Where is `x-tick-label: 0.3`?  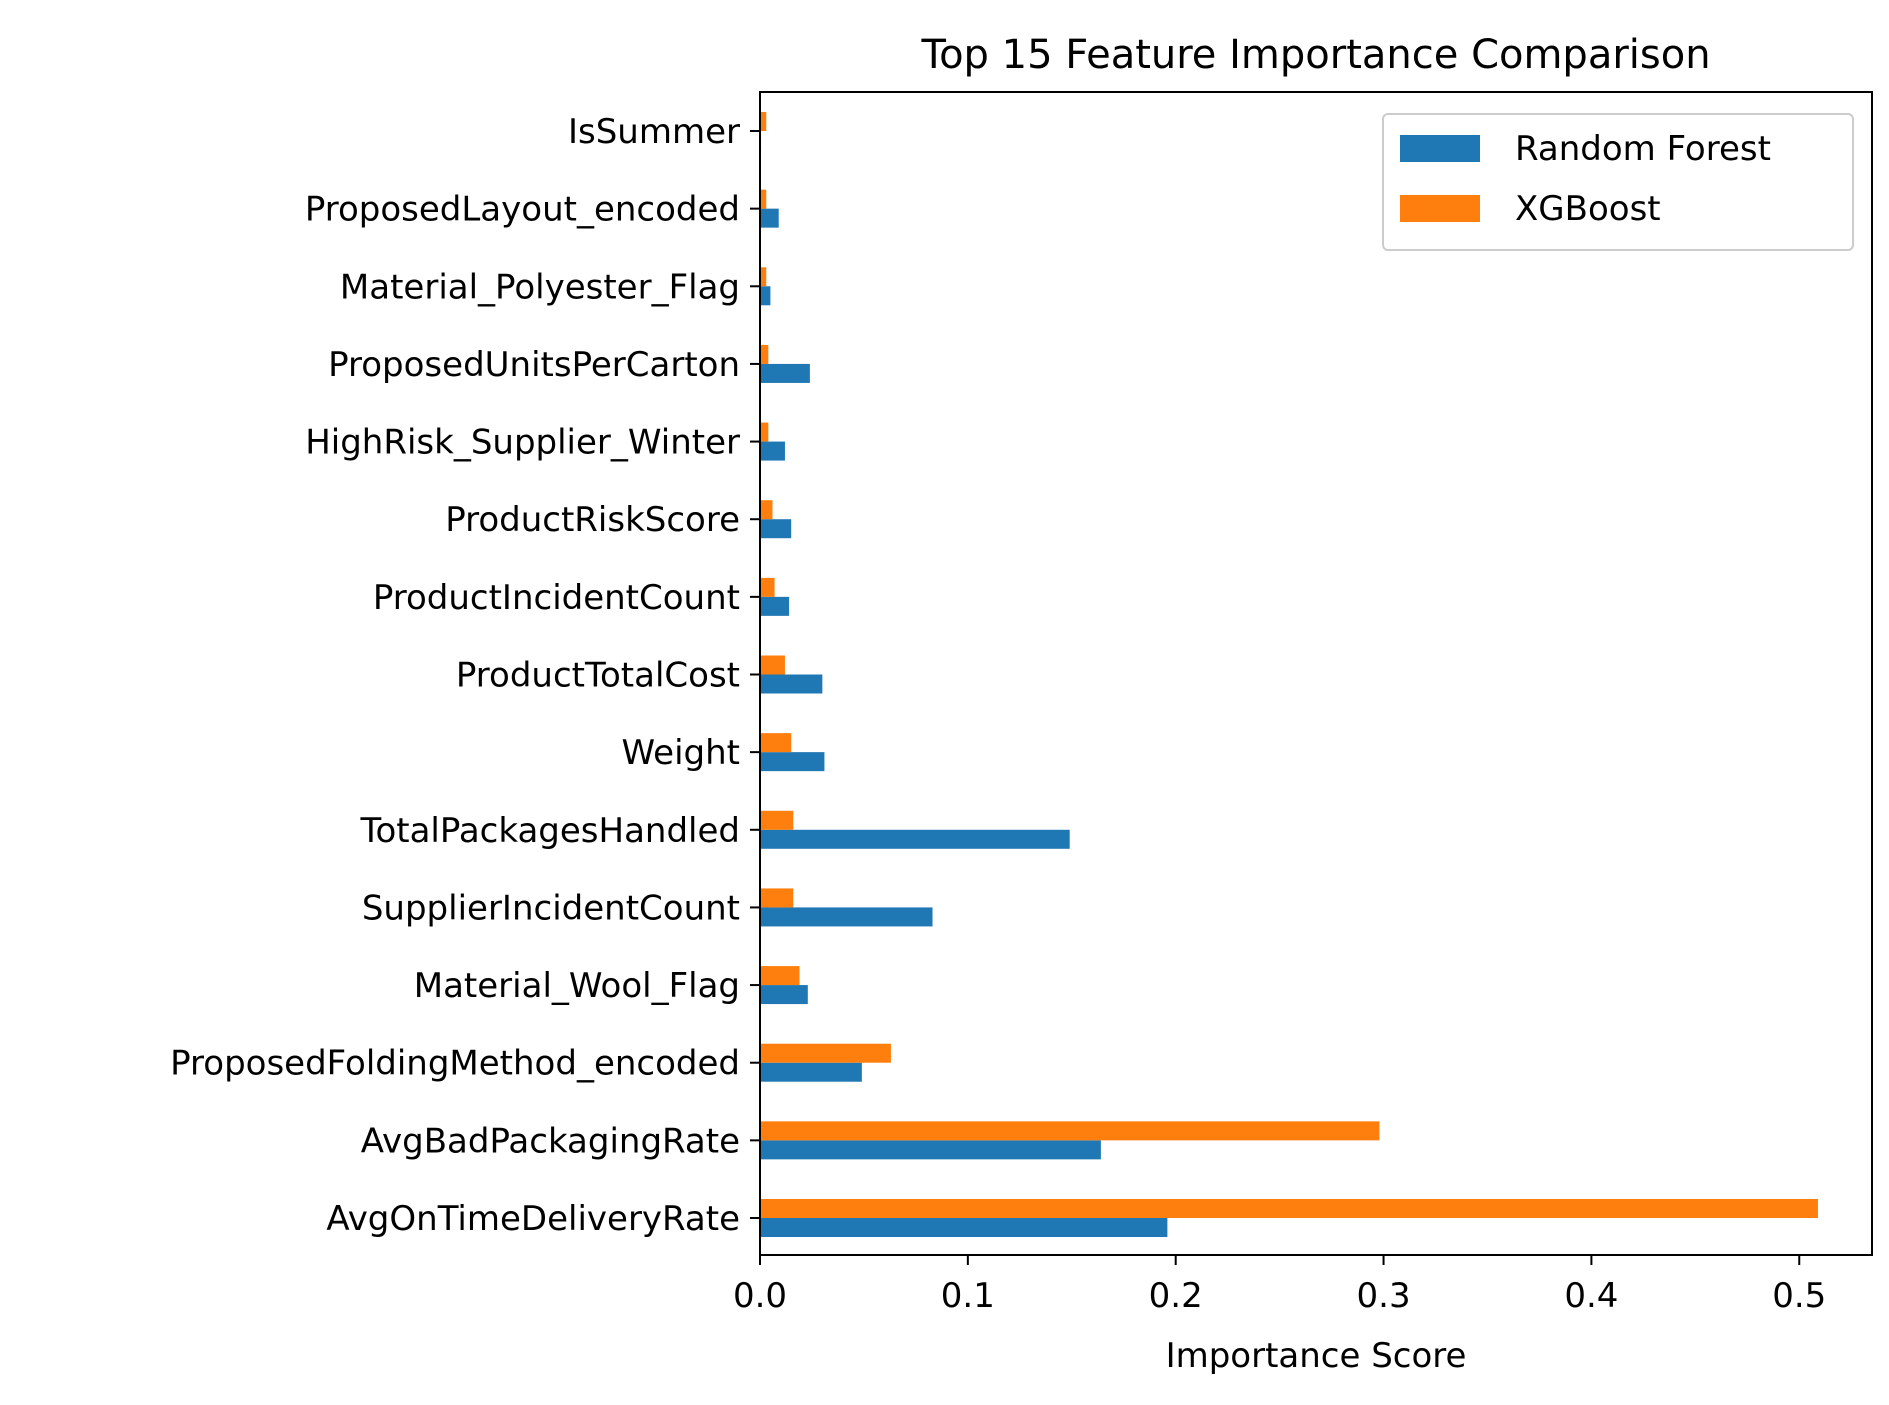
x-tick-label: 0.3 is located at coordinates (1384, 1296).